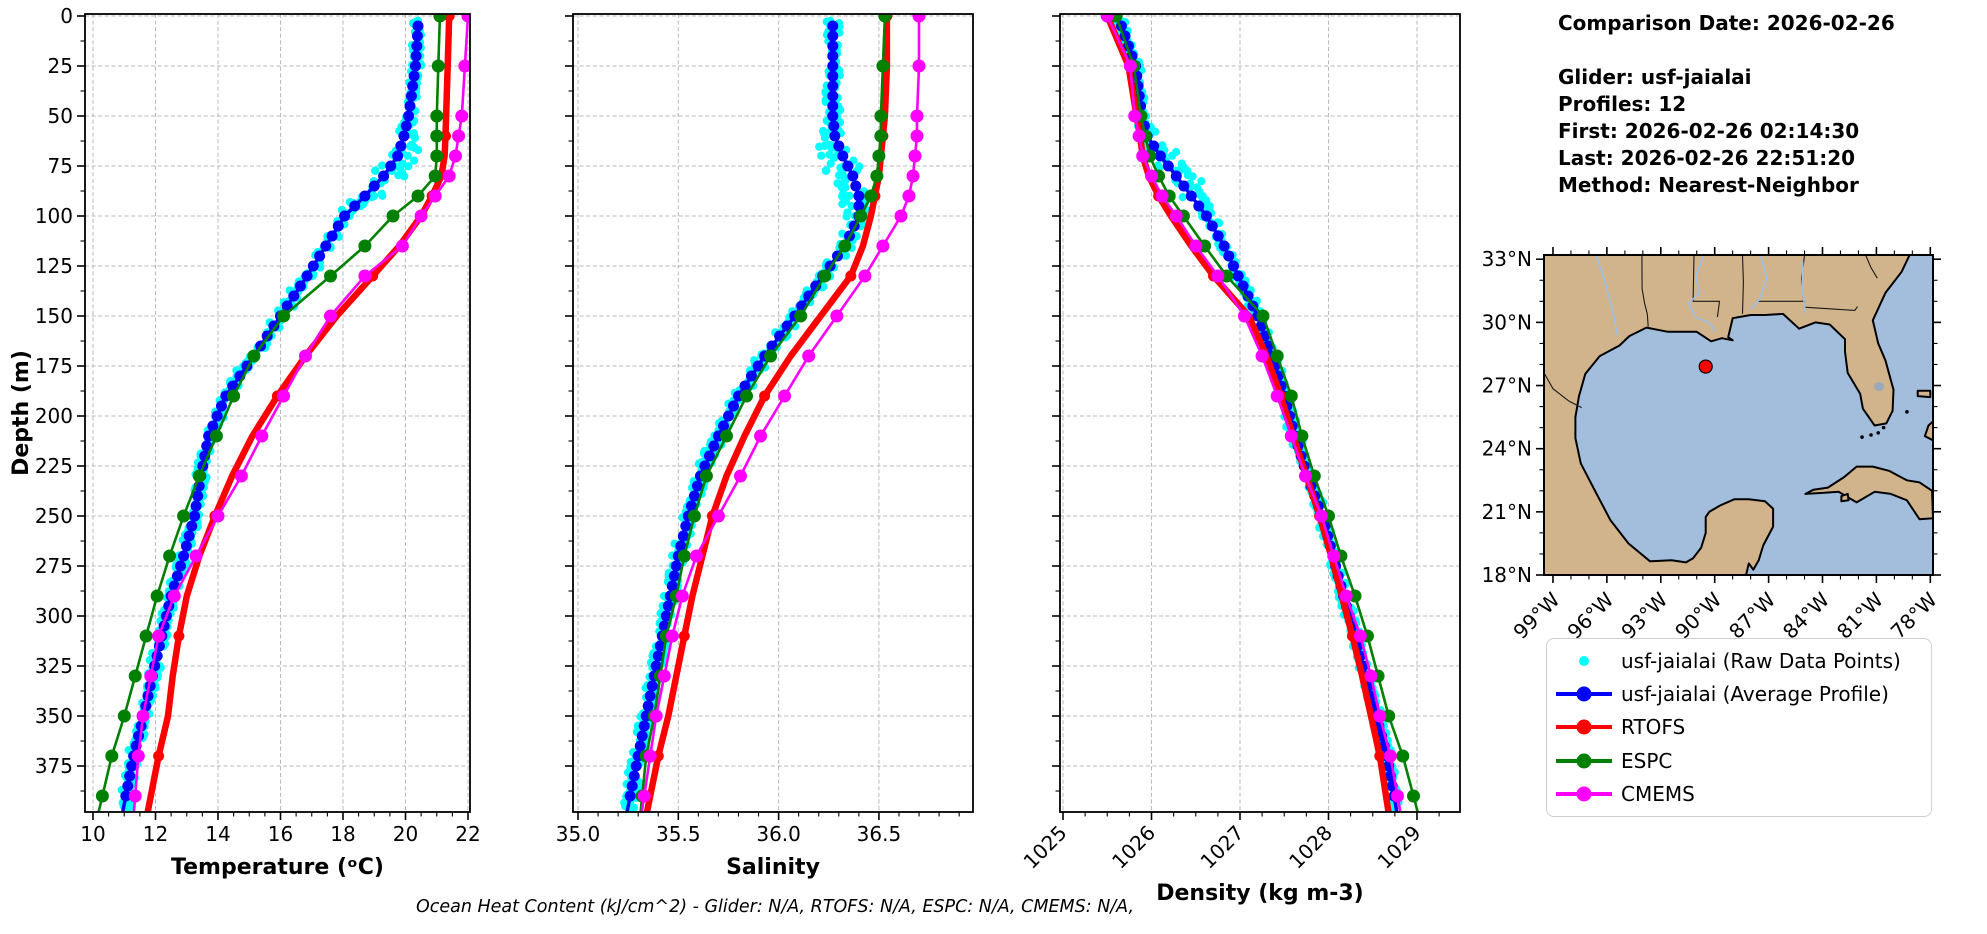 The image size is (1987, 934). What do you see at coordinates (54, 416) in the screenshot?
I see `svg-text: 200` at bounding box center [54, 416].